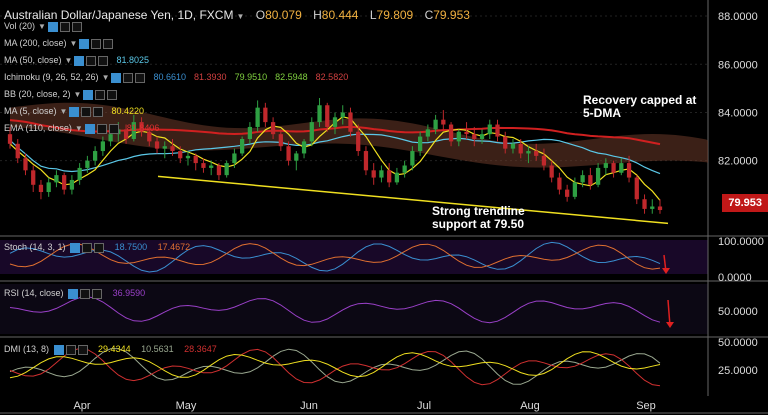 This screenshot has width=768, height=415. Describe the element at coordinates (335, 365) in the screenshot. I see `dmi-adx-line` at that location.